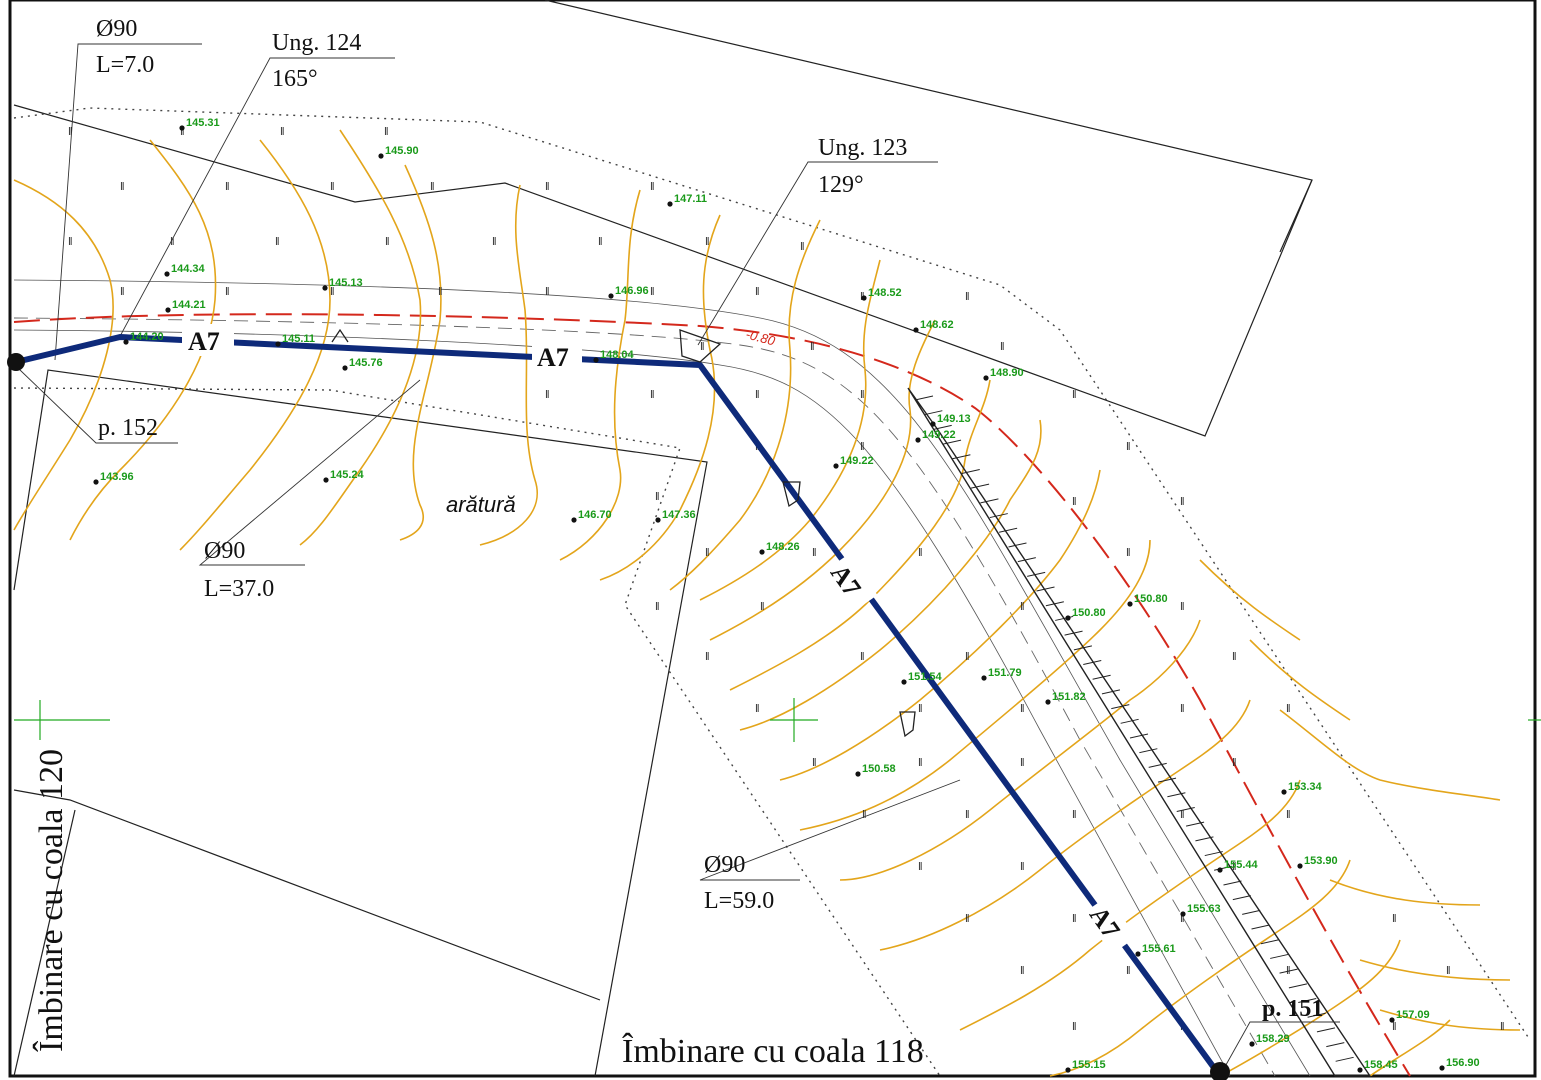 The image size is (1541, 1080). I want to click on elevation-label: 153.34, so click(1305, 787).